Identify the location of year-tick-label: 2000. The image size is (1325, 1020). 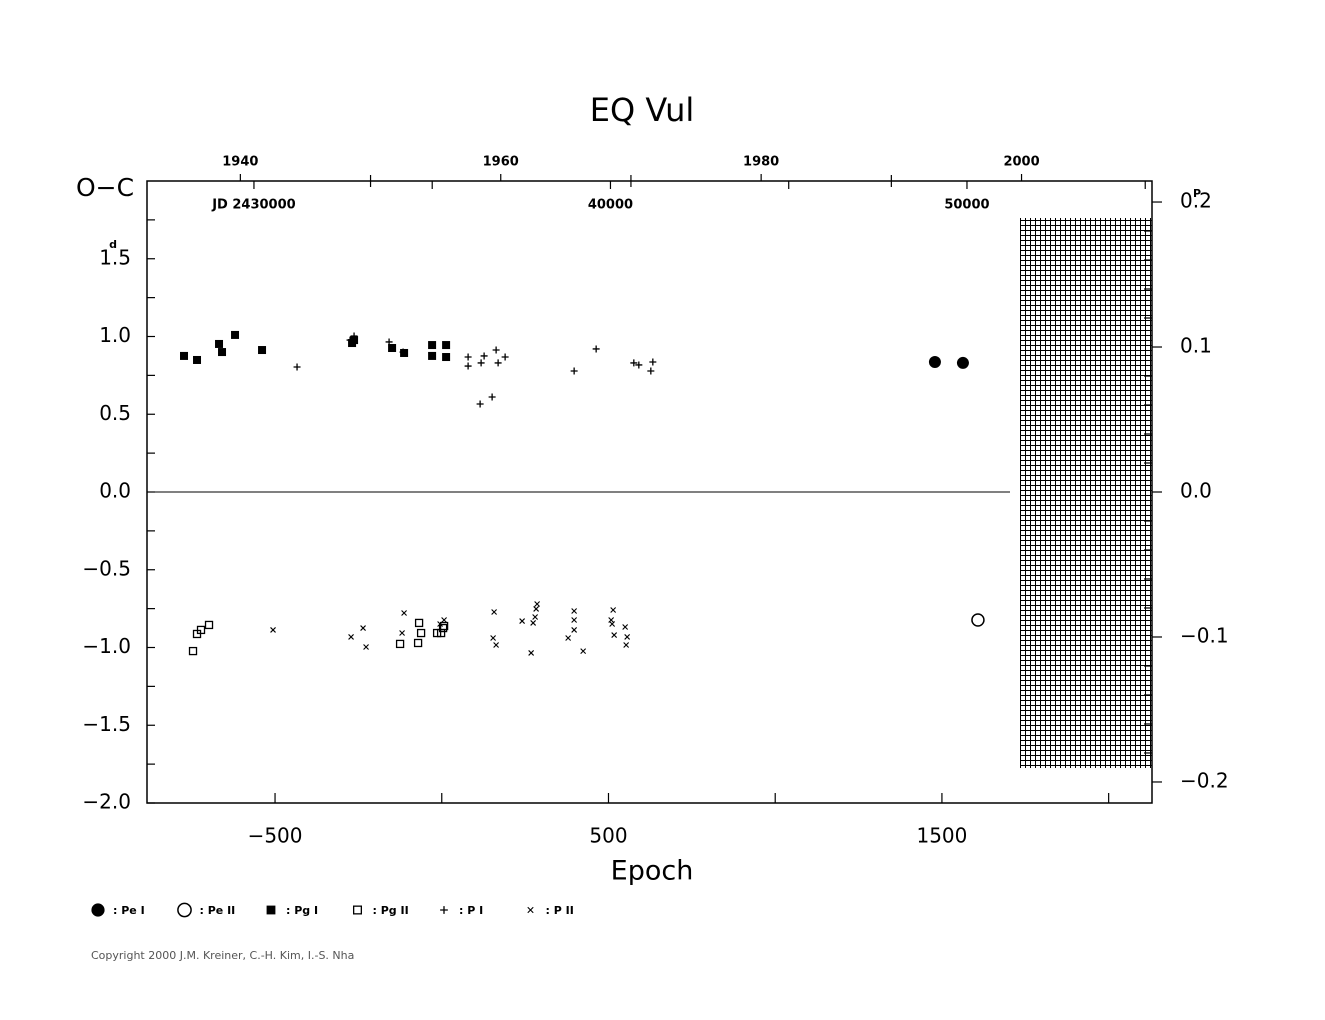
(1021, 162).